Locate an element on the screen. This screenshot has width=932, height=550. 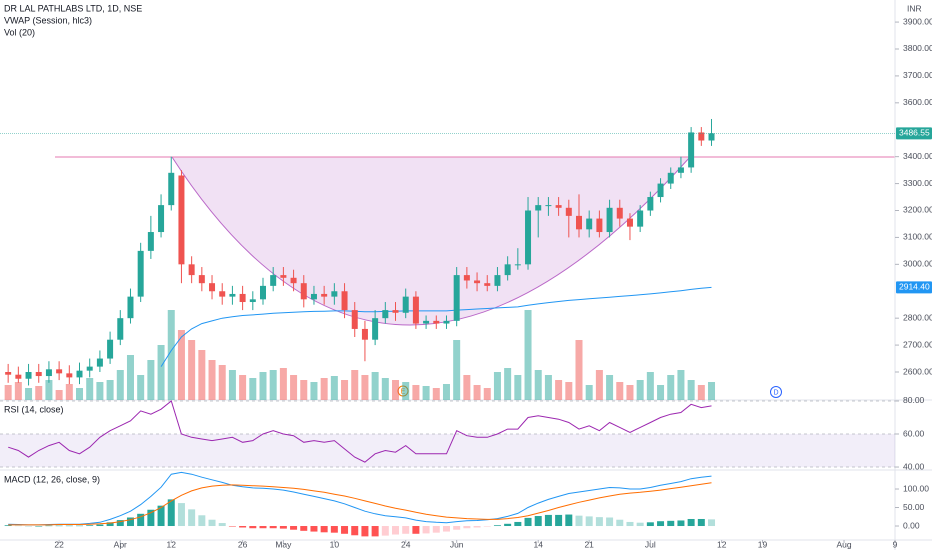
y-tick-label: 60.00 is located at coordinates (914, 433).